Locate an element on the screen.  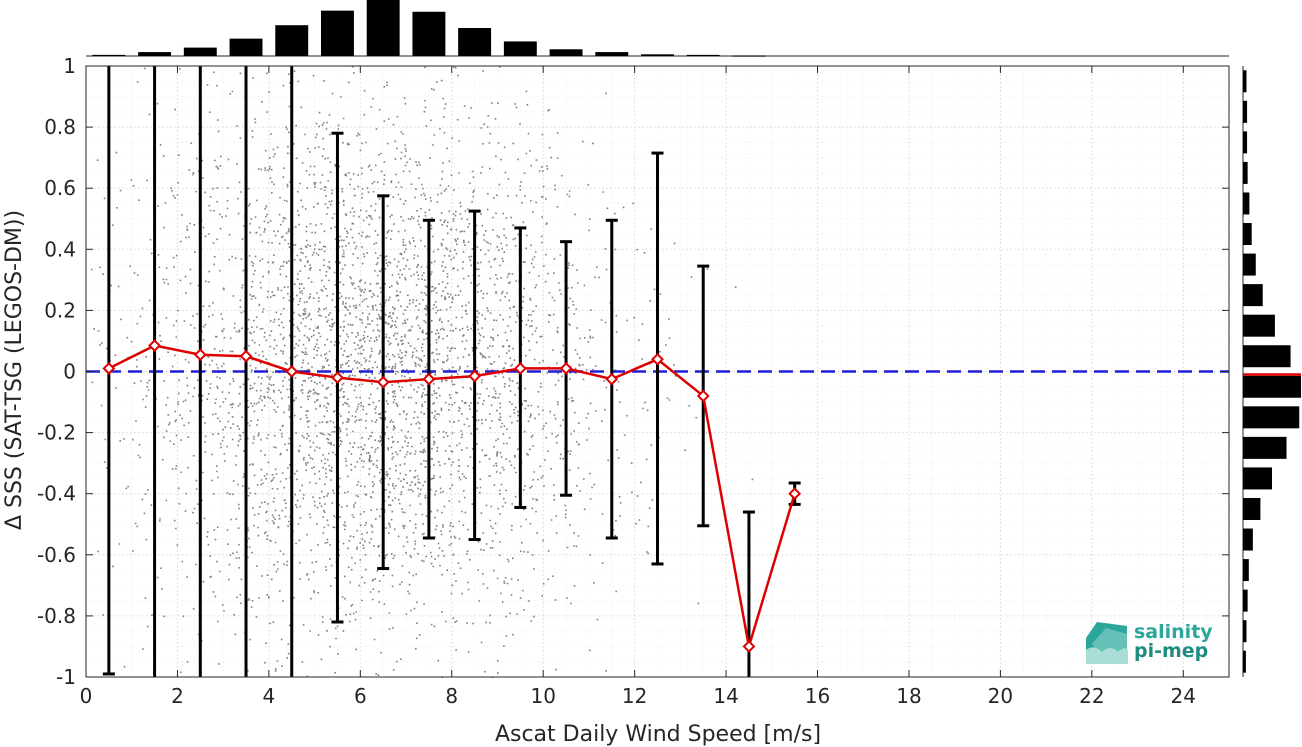
logo-line1: salinity is located at coordinates (1173, 632).